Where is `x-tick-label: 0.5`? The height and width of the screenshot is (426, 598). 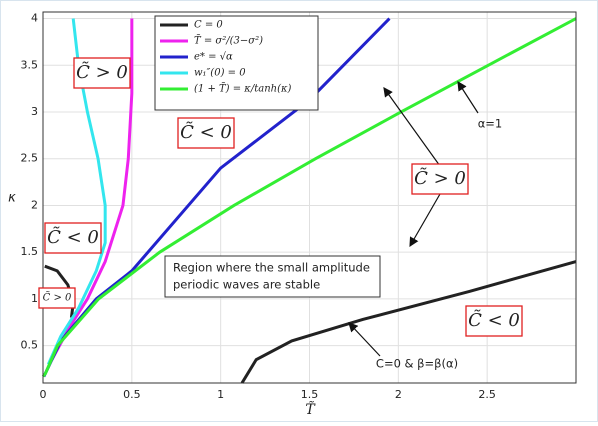 x-tick-label: 0.5 is located at coordinates (132, 394).